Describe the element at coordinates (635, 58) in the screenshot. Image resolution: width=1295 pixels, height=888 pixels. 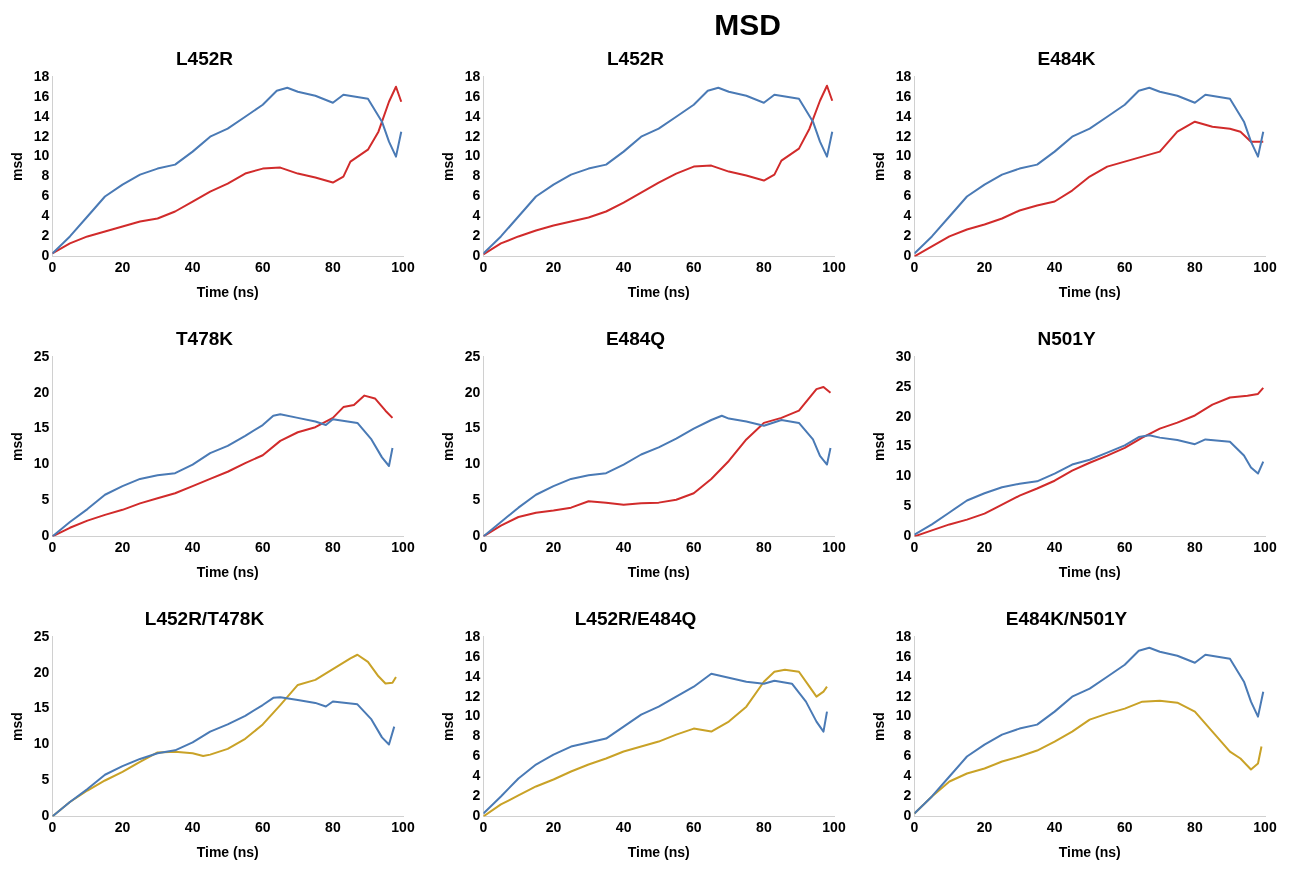
I see `chart-title: L452R` at that location.